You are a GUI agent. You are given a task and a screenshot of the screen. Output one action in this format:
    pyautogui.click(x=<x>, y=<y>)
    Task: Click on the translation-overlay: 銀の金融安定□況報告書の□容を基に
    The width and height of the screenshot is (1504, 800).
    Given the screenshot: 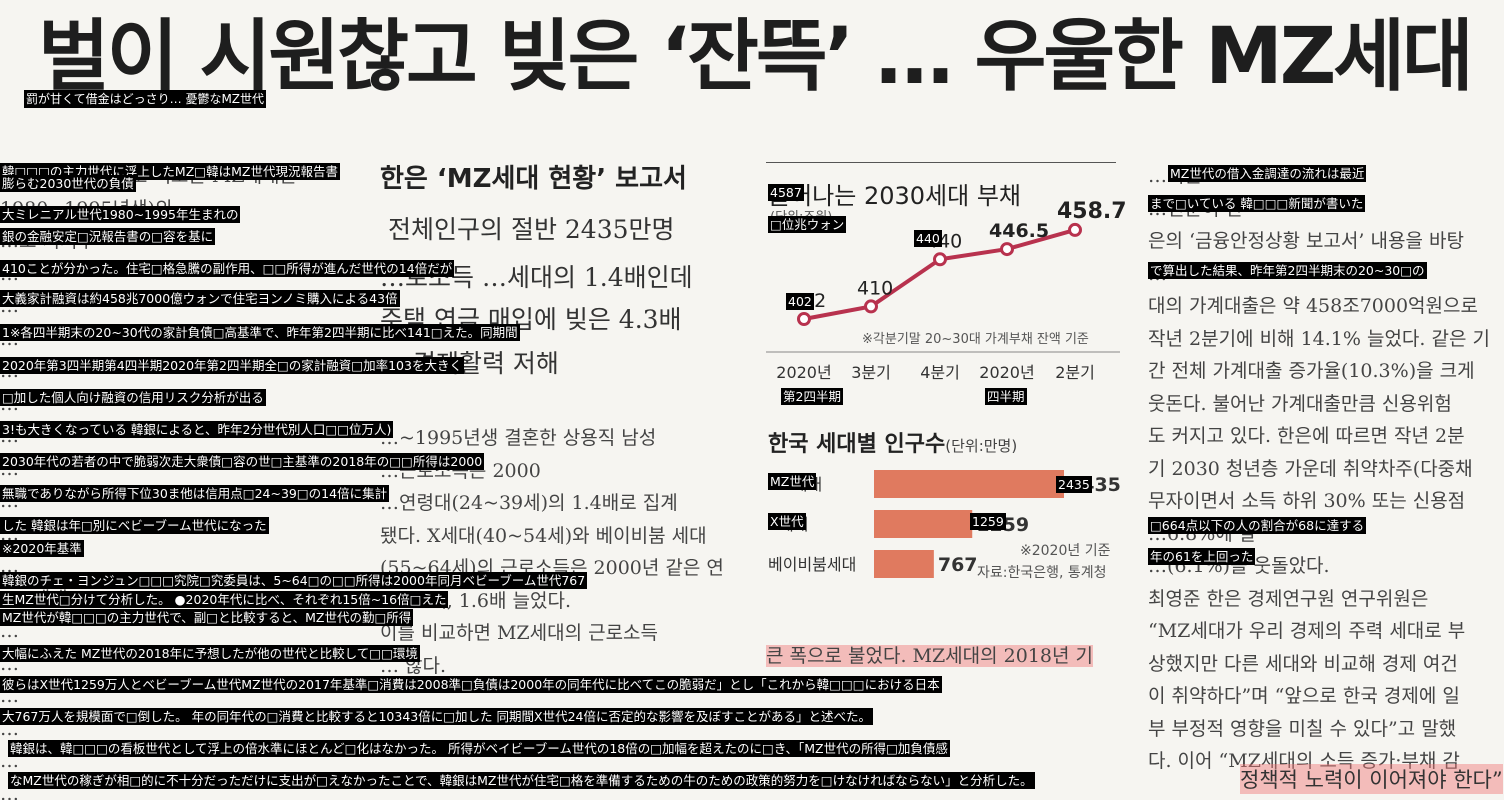 What is the action you would take?
    pyautogui.click(x=108, y=236)
    